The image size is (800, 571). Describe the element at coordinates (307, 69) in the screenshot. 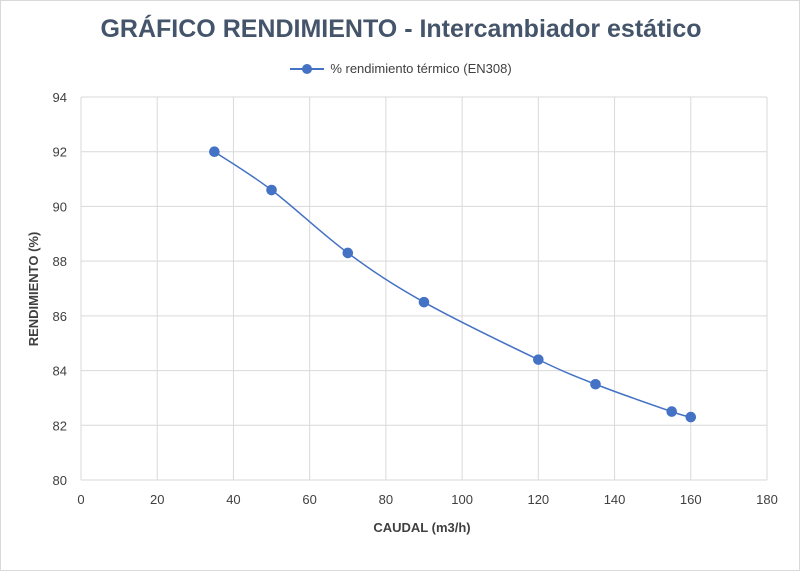

I see `legend-marker-icon` at that location.